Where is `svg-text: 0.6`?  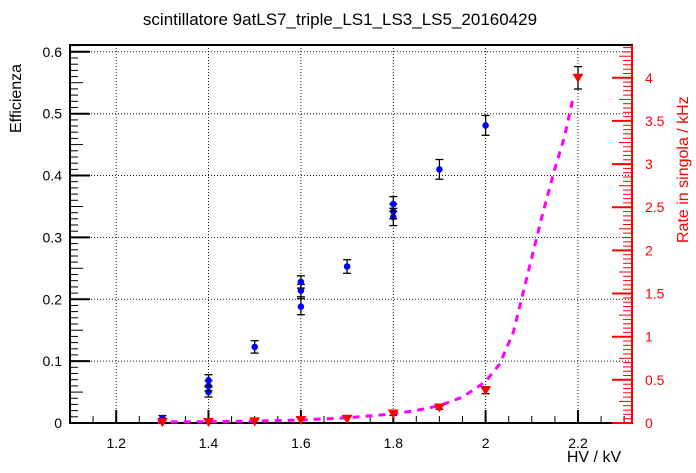 svg-text: 0.6 is located at coordinates (53, 52).